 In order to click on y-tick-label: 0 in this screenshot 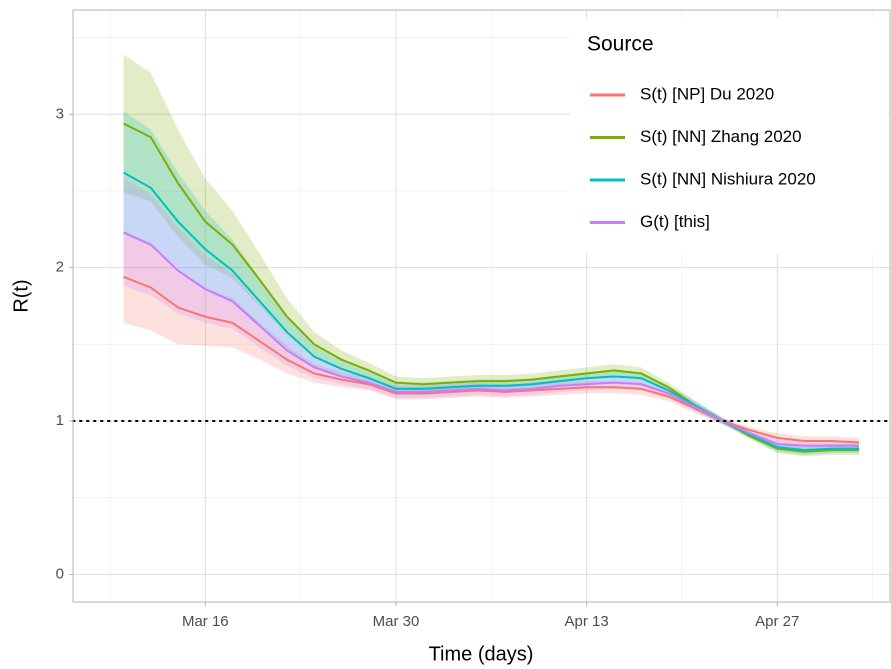, I will do `click(60, 573)`.